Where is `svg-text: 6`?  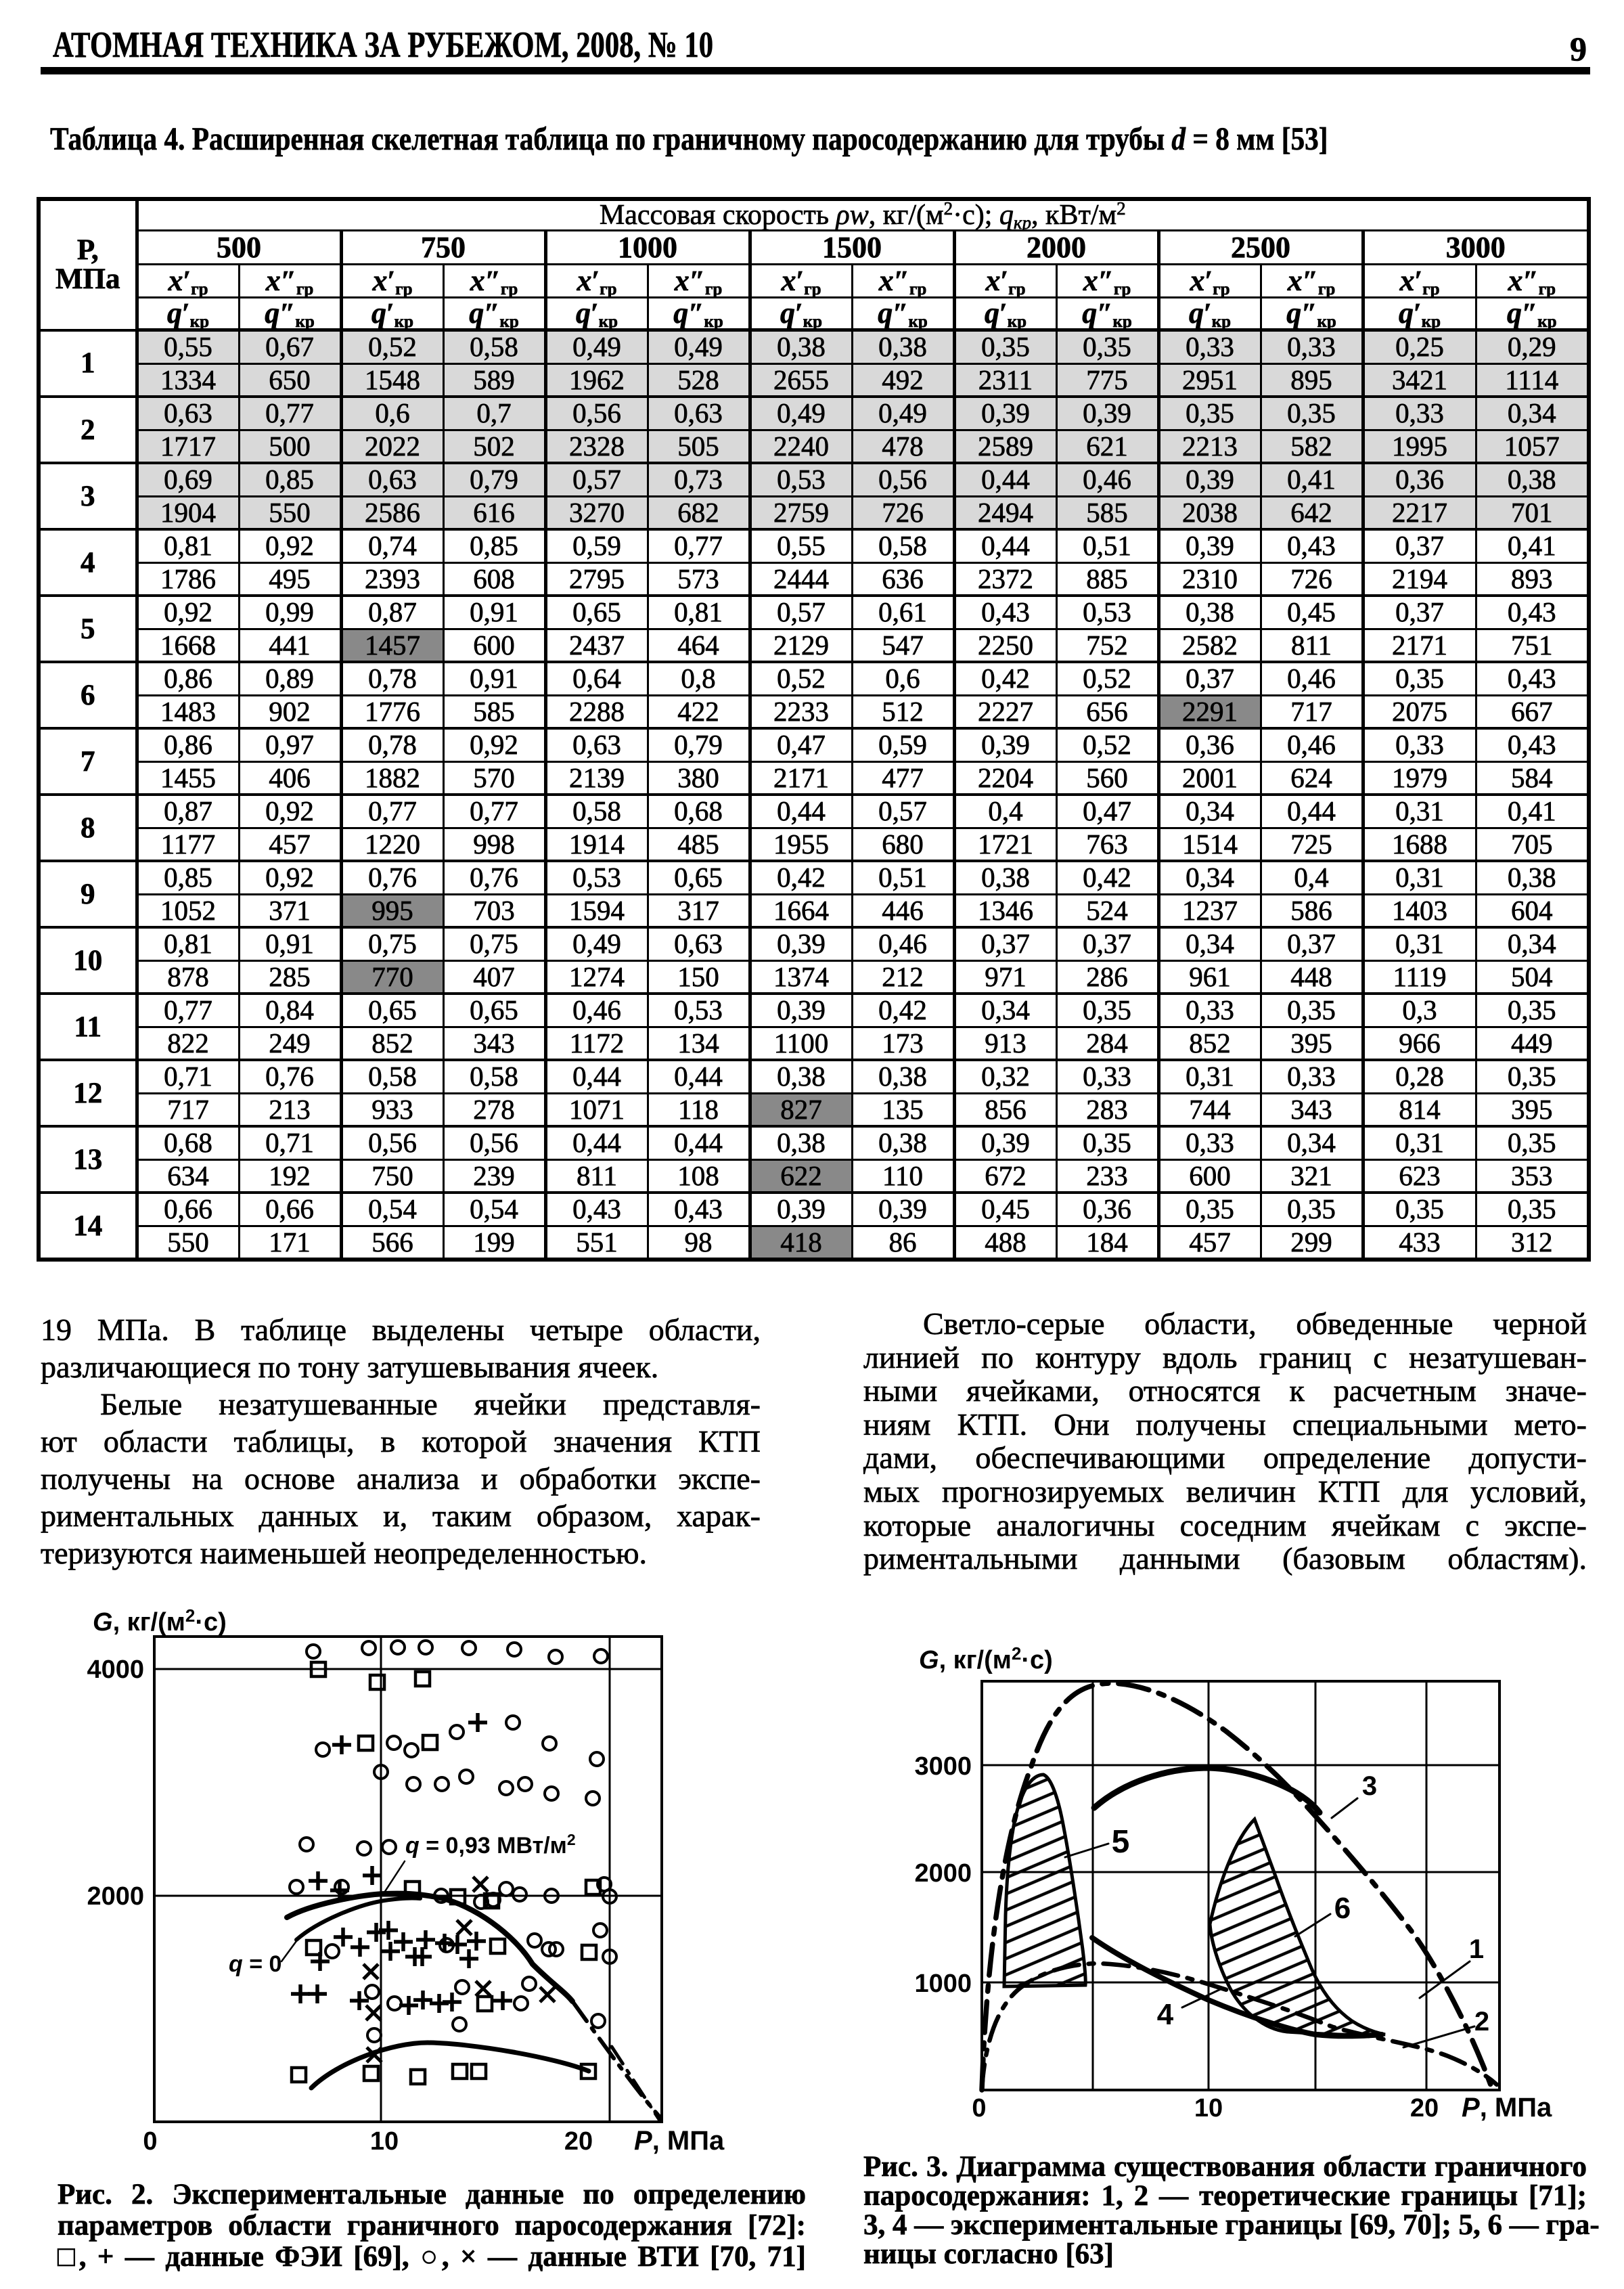 svg-text: 6 is located at coordinates (1342, 1908).